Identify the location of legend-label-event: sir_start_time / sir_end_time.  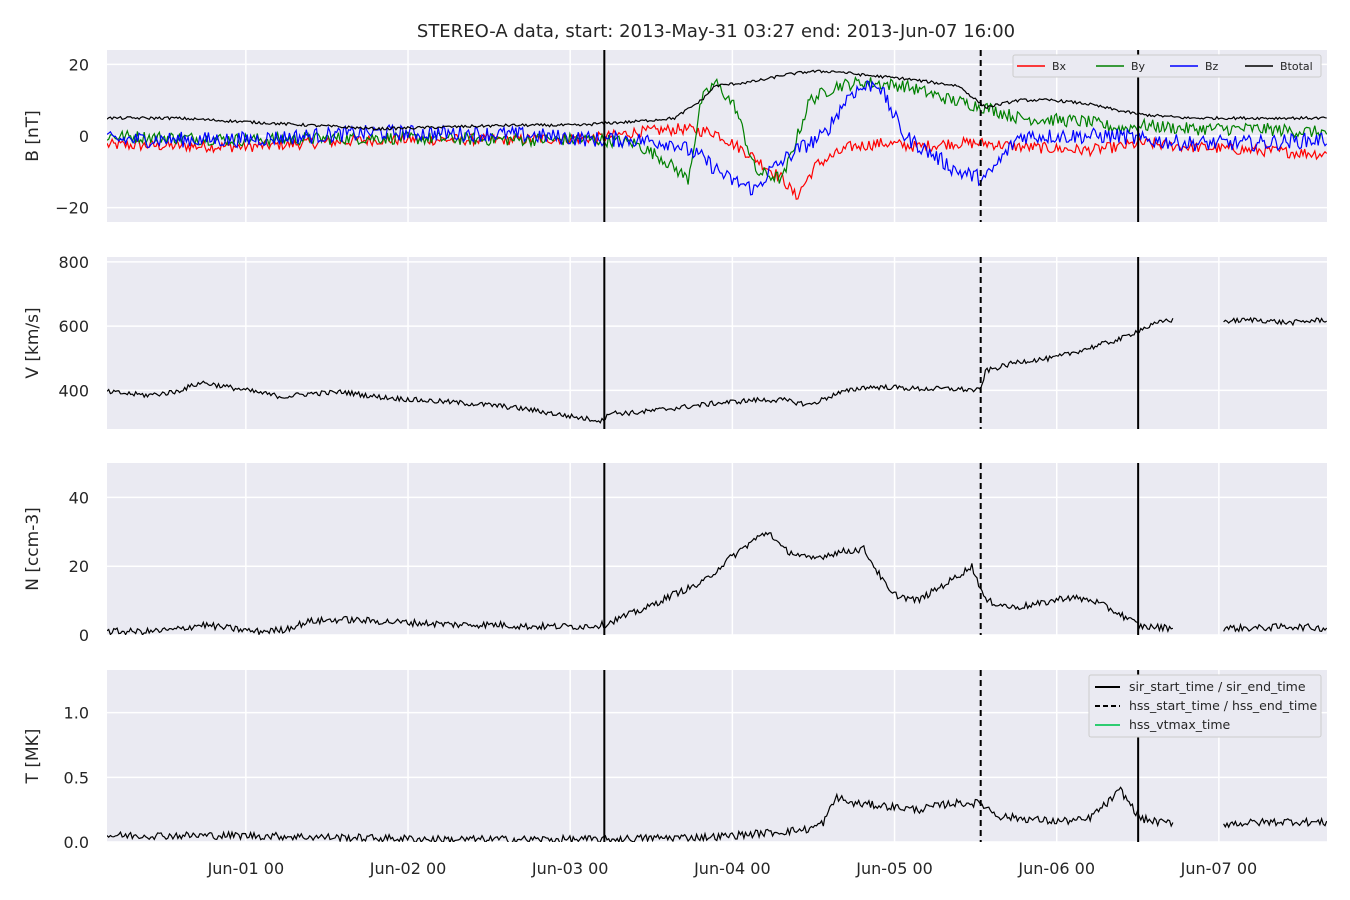
(1217, 686).